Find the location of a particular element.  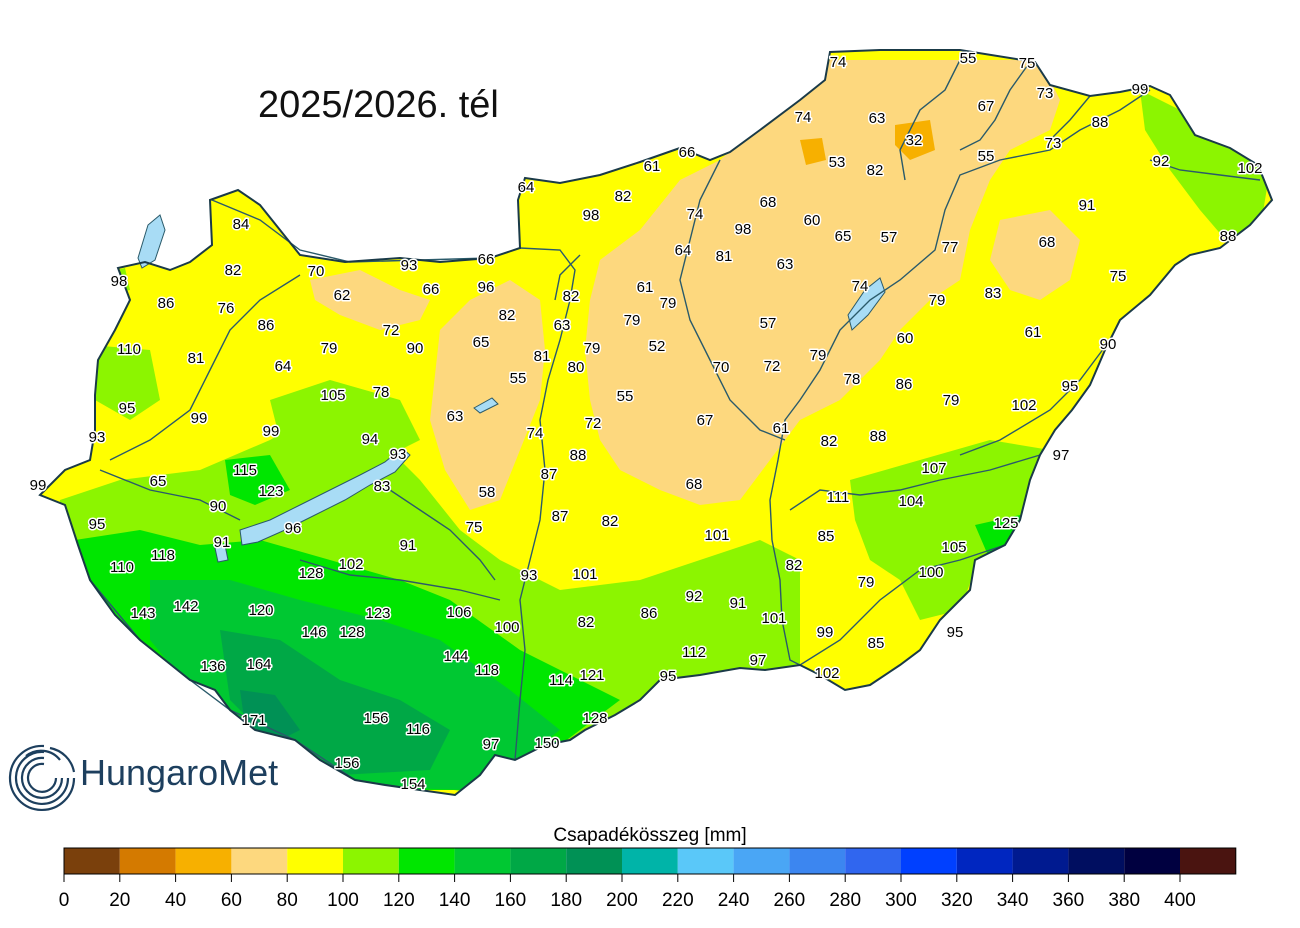

station-value: 104 is located at coordinates (910, 501).